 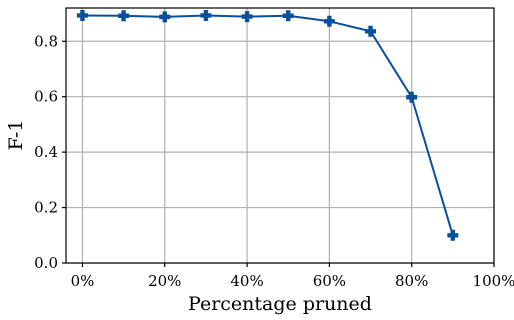 I want to click on x-tick-label: 100%, so click(x=493, y=281).